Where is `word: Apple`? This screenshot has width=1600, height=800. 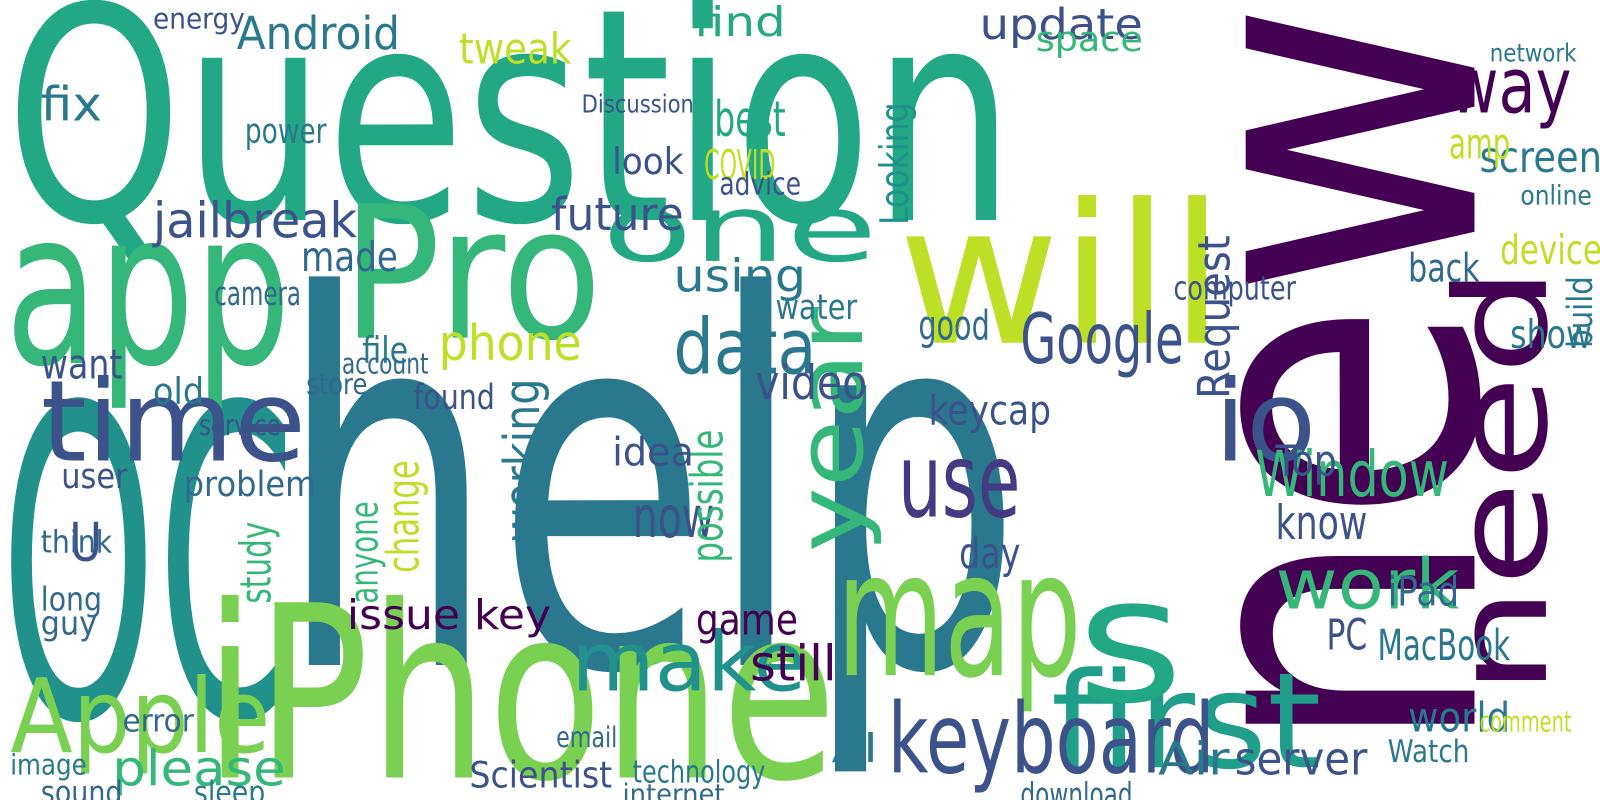 word: Apple is located at coordinates (140, 717).